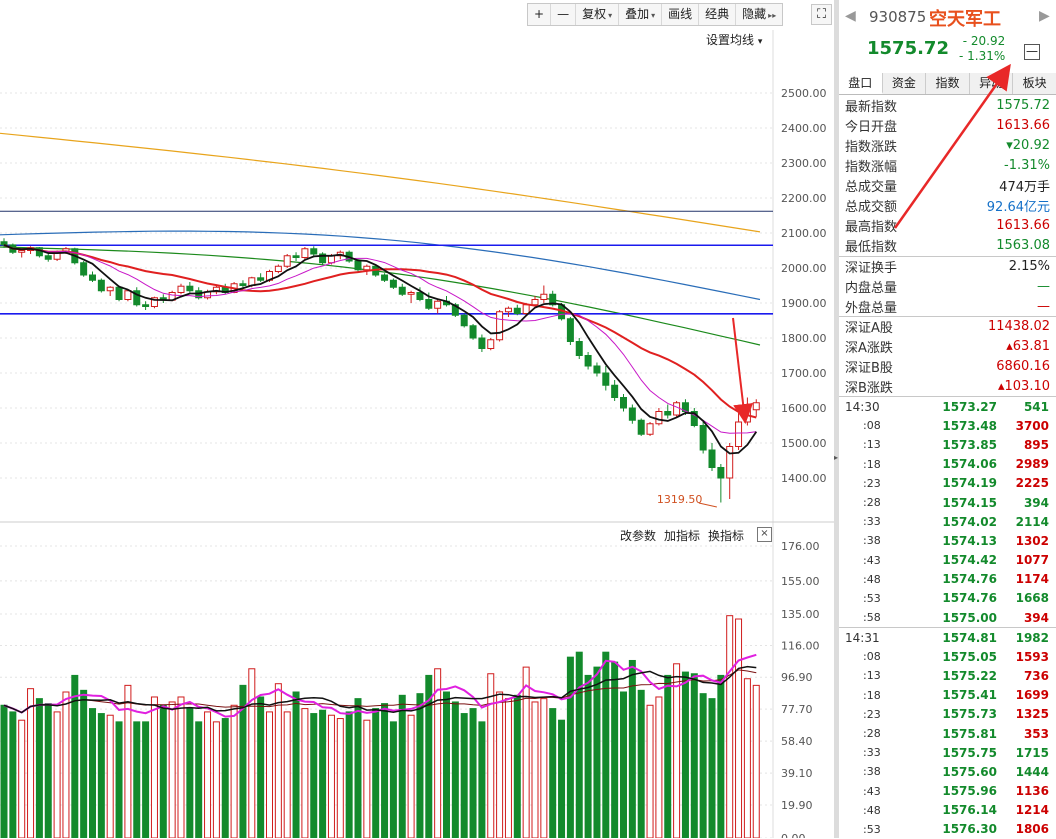 This screenshot has width=1056, height=839. What do you see at coordinates (1044, 16) in the screenshot?
I see `next-stock-icon: ▶` at bounding box center [1044, 16].